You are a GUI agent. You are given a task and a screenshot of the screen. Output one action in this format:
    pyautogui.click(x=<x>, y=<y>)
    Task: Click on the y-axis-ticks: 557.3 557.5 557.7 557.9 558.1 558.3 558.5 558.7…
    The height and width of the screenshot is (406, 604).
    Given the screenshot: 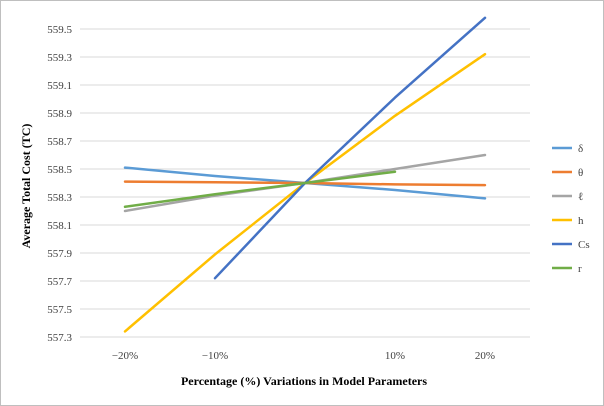 What is the action you would take?
    pyautogui.click(x=59, y=184)
    